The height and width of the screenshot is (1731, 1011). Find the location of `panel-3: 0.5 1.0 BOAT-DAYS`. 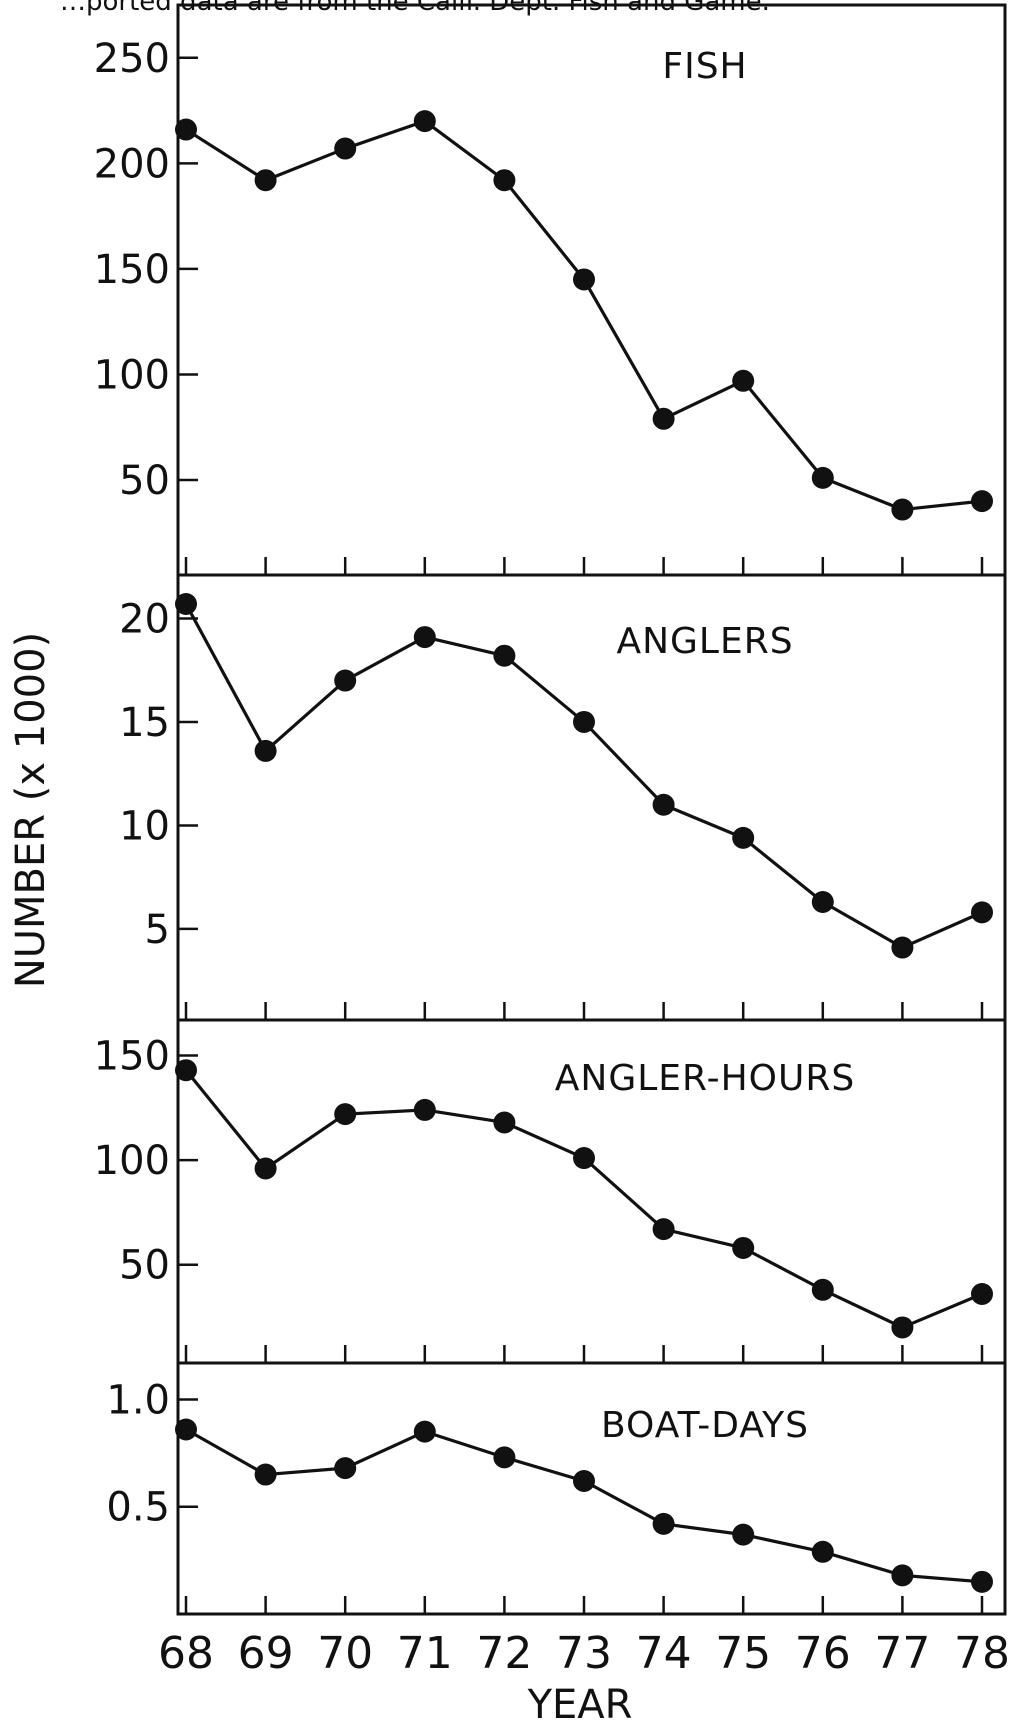

panel-3: 0.5 1.0 BOAT-DAYS is located at coordinates (555, 1487).